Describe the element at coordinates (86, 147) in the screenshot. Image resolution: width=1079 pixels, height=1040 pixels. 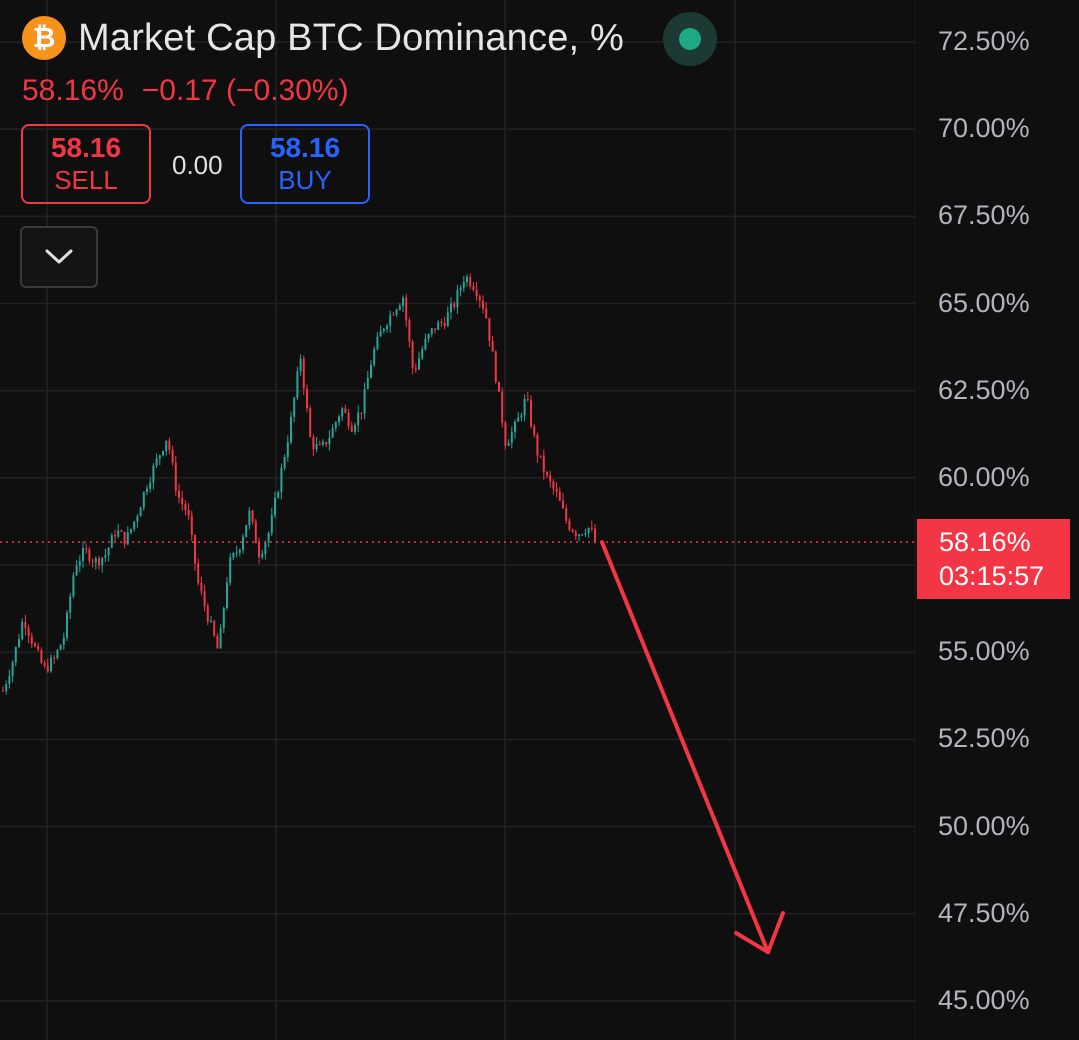
I see `sell-price: 58.16` at that location.